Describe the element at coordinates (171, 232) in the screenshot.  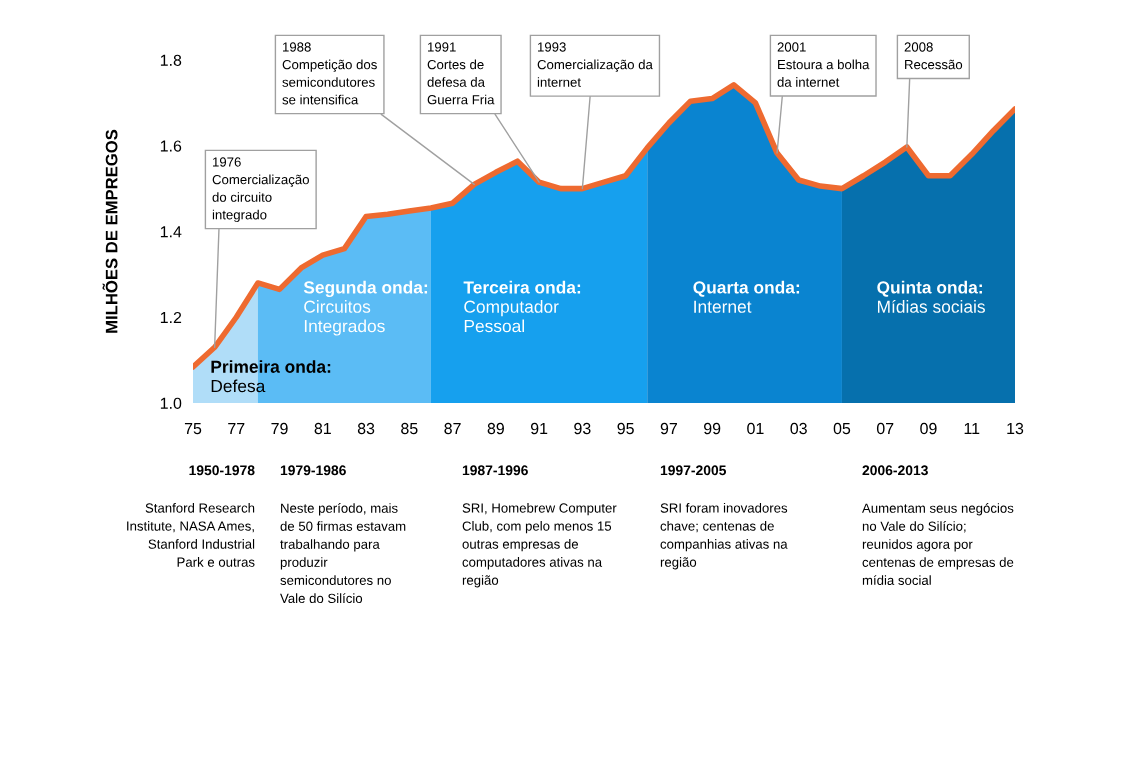
I see `y-tick-label: 1.4` at that location.